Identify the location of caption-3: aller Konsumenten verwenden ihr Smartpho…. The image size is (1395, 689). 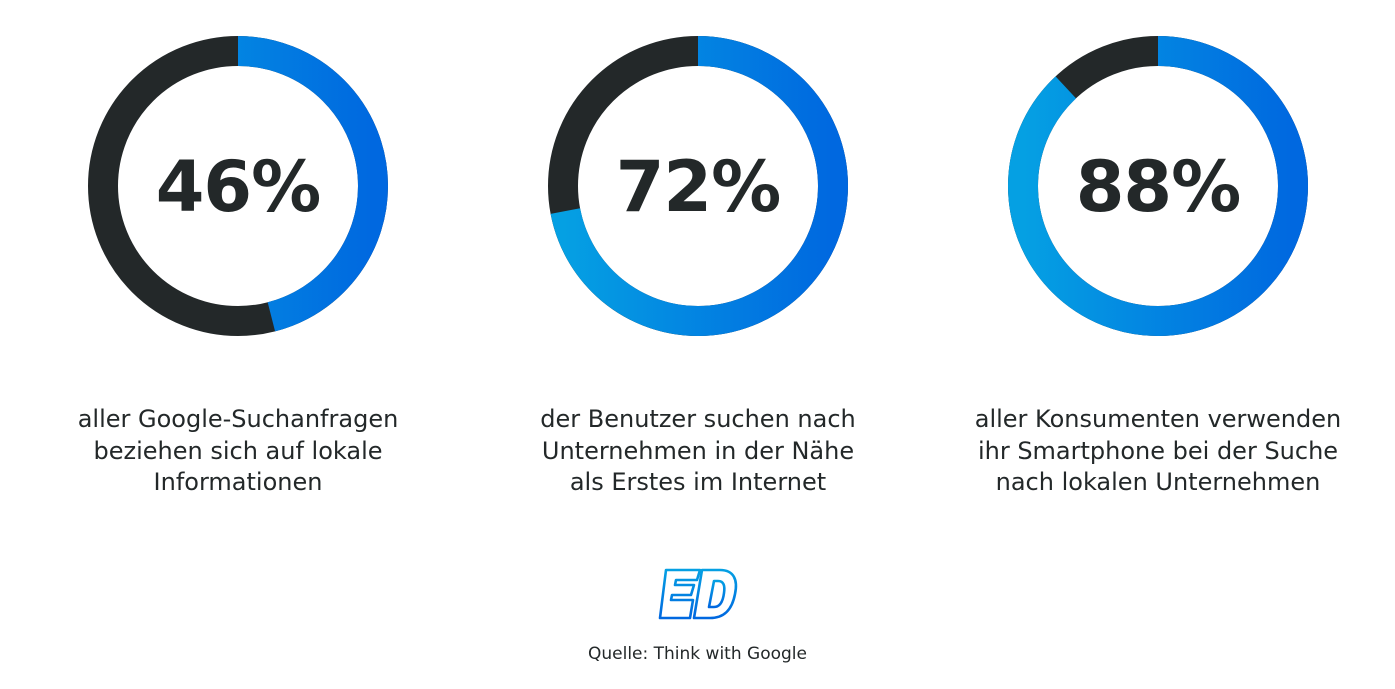
(1158, 451).